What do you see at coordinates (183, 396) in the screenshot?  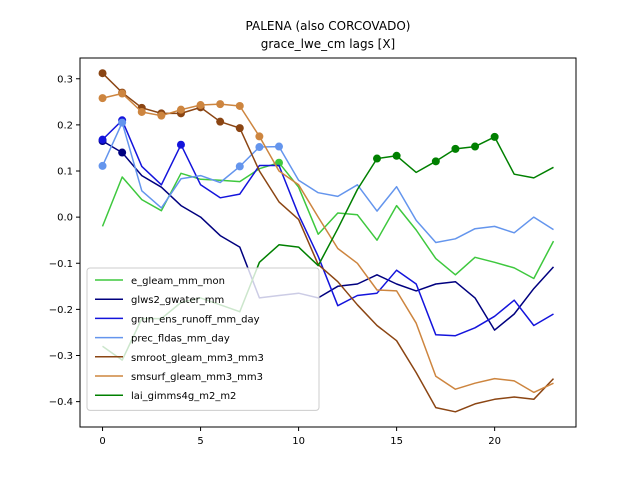 I see `legend-label-lai_gimms4g_m2_m2: lai_gimms4g_m2_m2` at bounding box center [183, 396].